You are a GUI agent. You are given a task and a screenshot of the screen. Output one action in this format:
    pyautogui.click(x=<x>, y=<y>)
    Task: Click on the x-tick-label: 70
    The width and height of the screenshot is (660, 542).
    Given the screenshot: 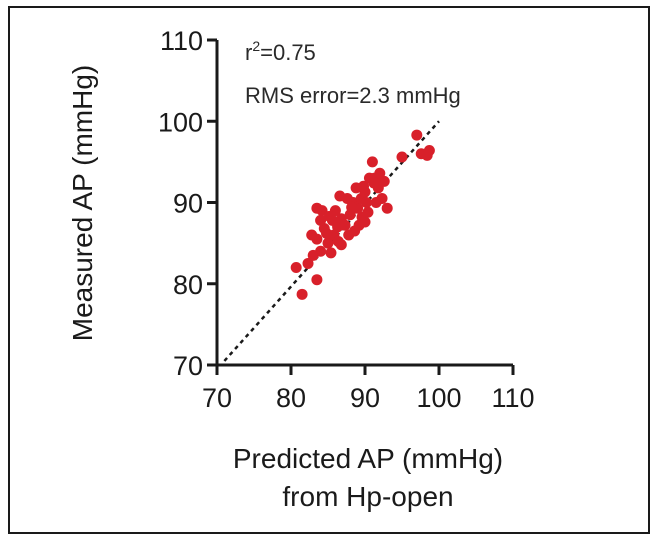 What is the action you would take?
    pyautogui.click(x=217, y=398)
    